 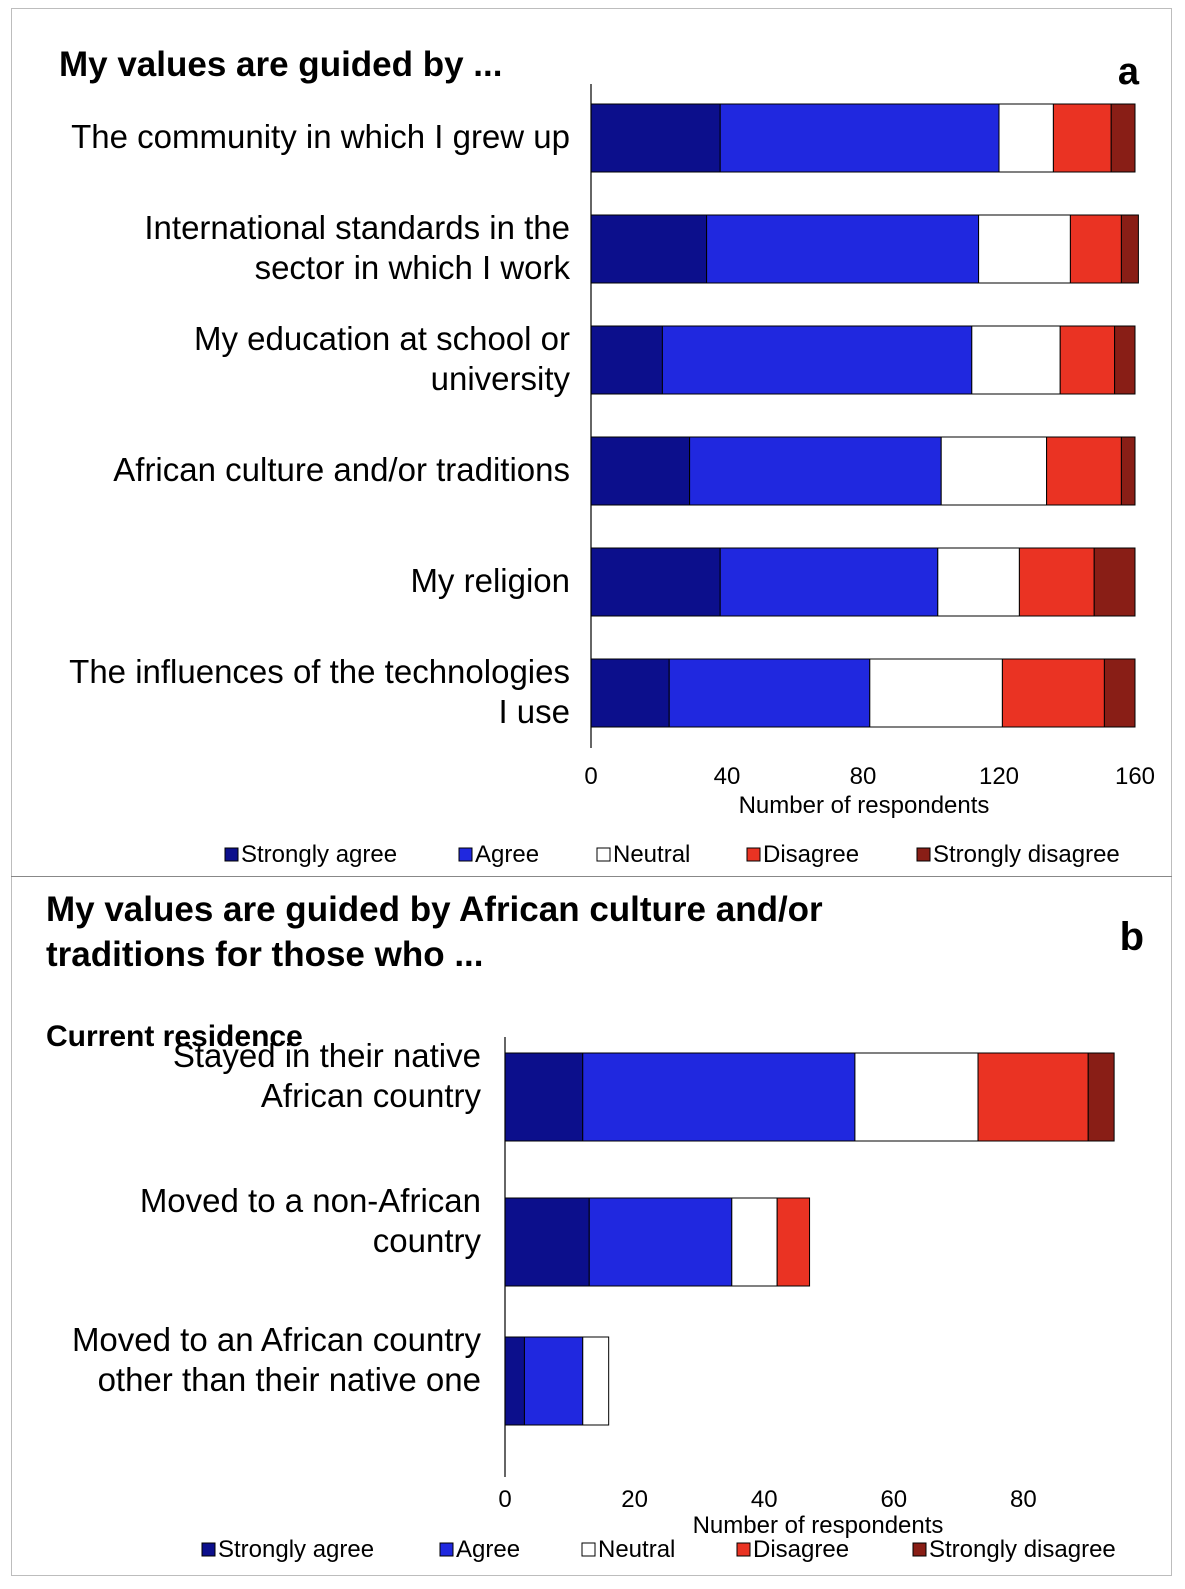 I want to click on legend-label-b-strongly-disagree: Strongly disagree, so click(x=1022, y=1549).